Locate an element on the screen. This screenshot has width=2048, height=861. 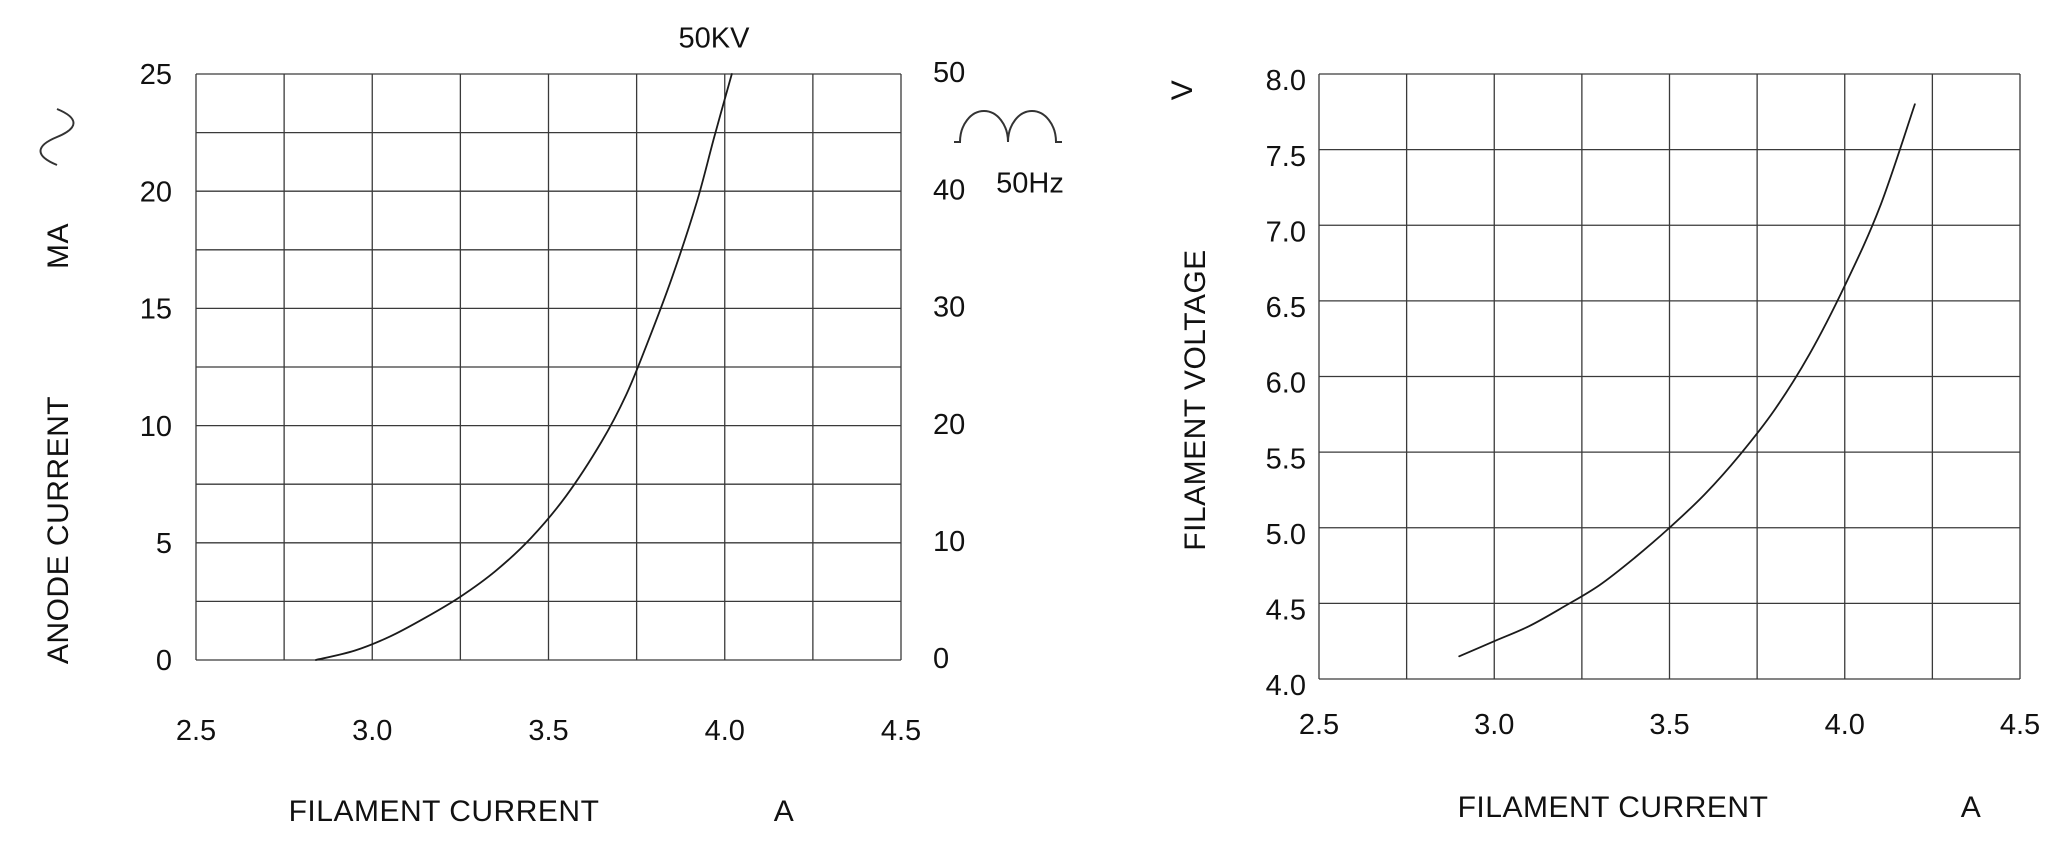
right-y-tick-label: 50 is located at coordinates (949, 73).